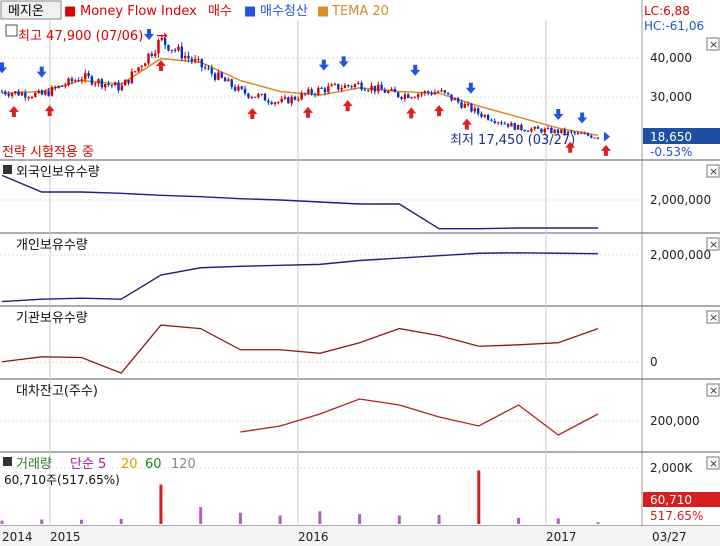  I want to click on loan-close-button, so click(713, 390).